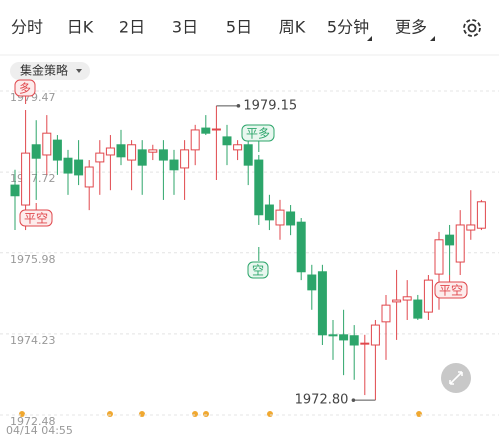 The height and width of the screenshot is (445, 499). What do you see at coordinates (456, 378) in the screenshot?
I see `fullscreen-icon` at bounding box center [456, 378].